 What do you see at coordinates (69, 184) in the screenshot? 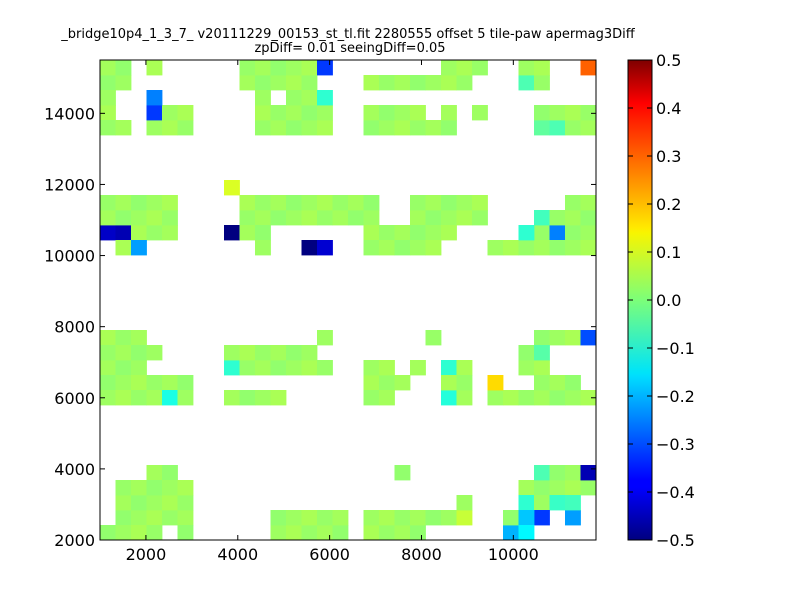
I see `y-tick-label: 12000` at bounding box center [69, 184].